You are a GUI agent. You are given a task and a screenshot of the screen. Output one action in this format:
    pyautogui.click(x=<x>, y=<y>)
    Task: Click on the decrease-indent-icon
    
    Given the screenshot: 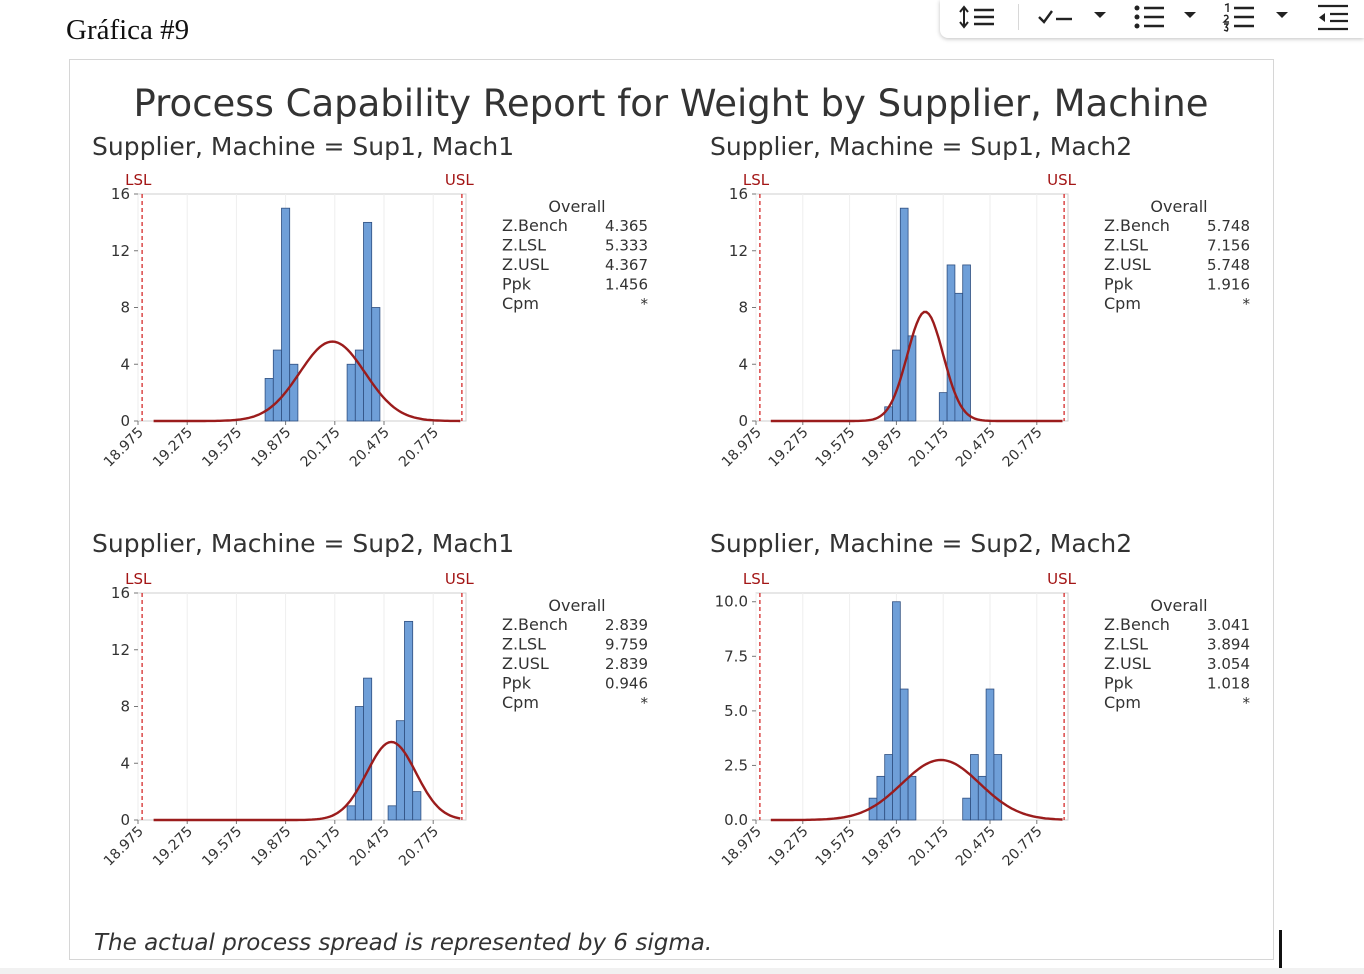 What is the action you would take?
    pyautogui.click(x=1332, y=17)
    